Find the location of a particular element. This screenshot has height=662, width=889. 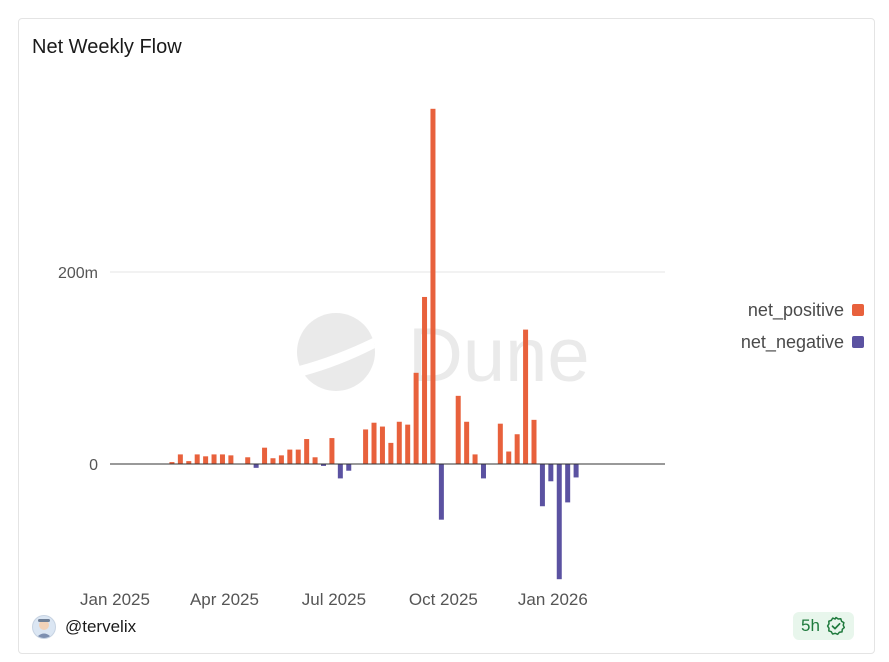

x-tick-label: Jan 2025 is located at coordinates (115, 599).